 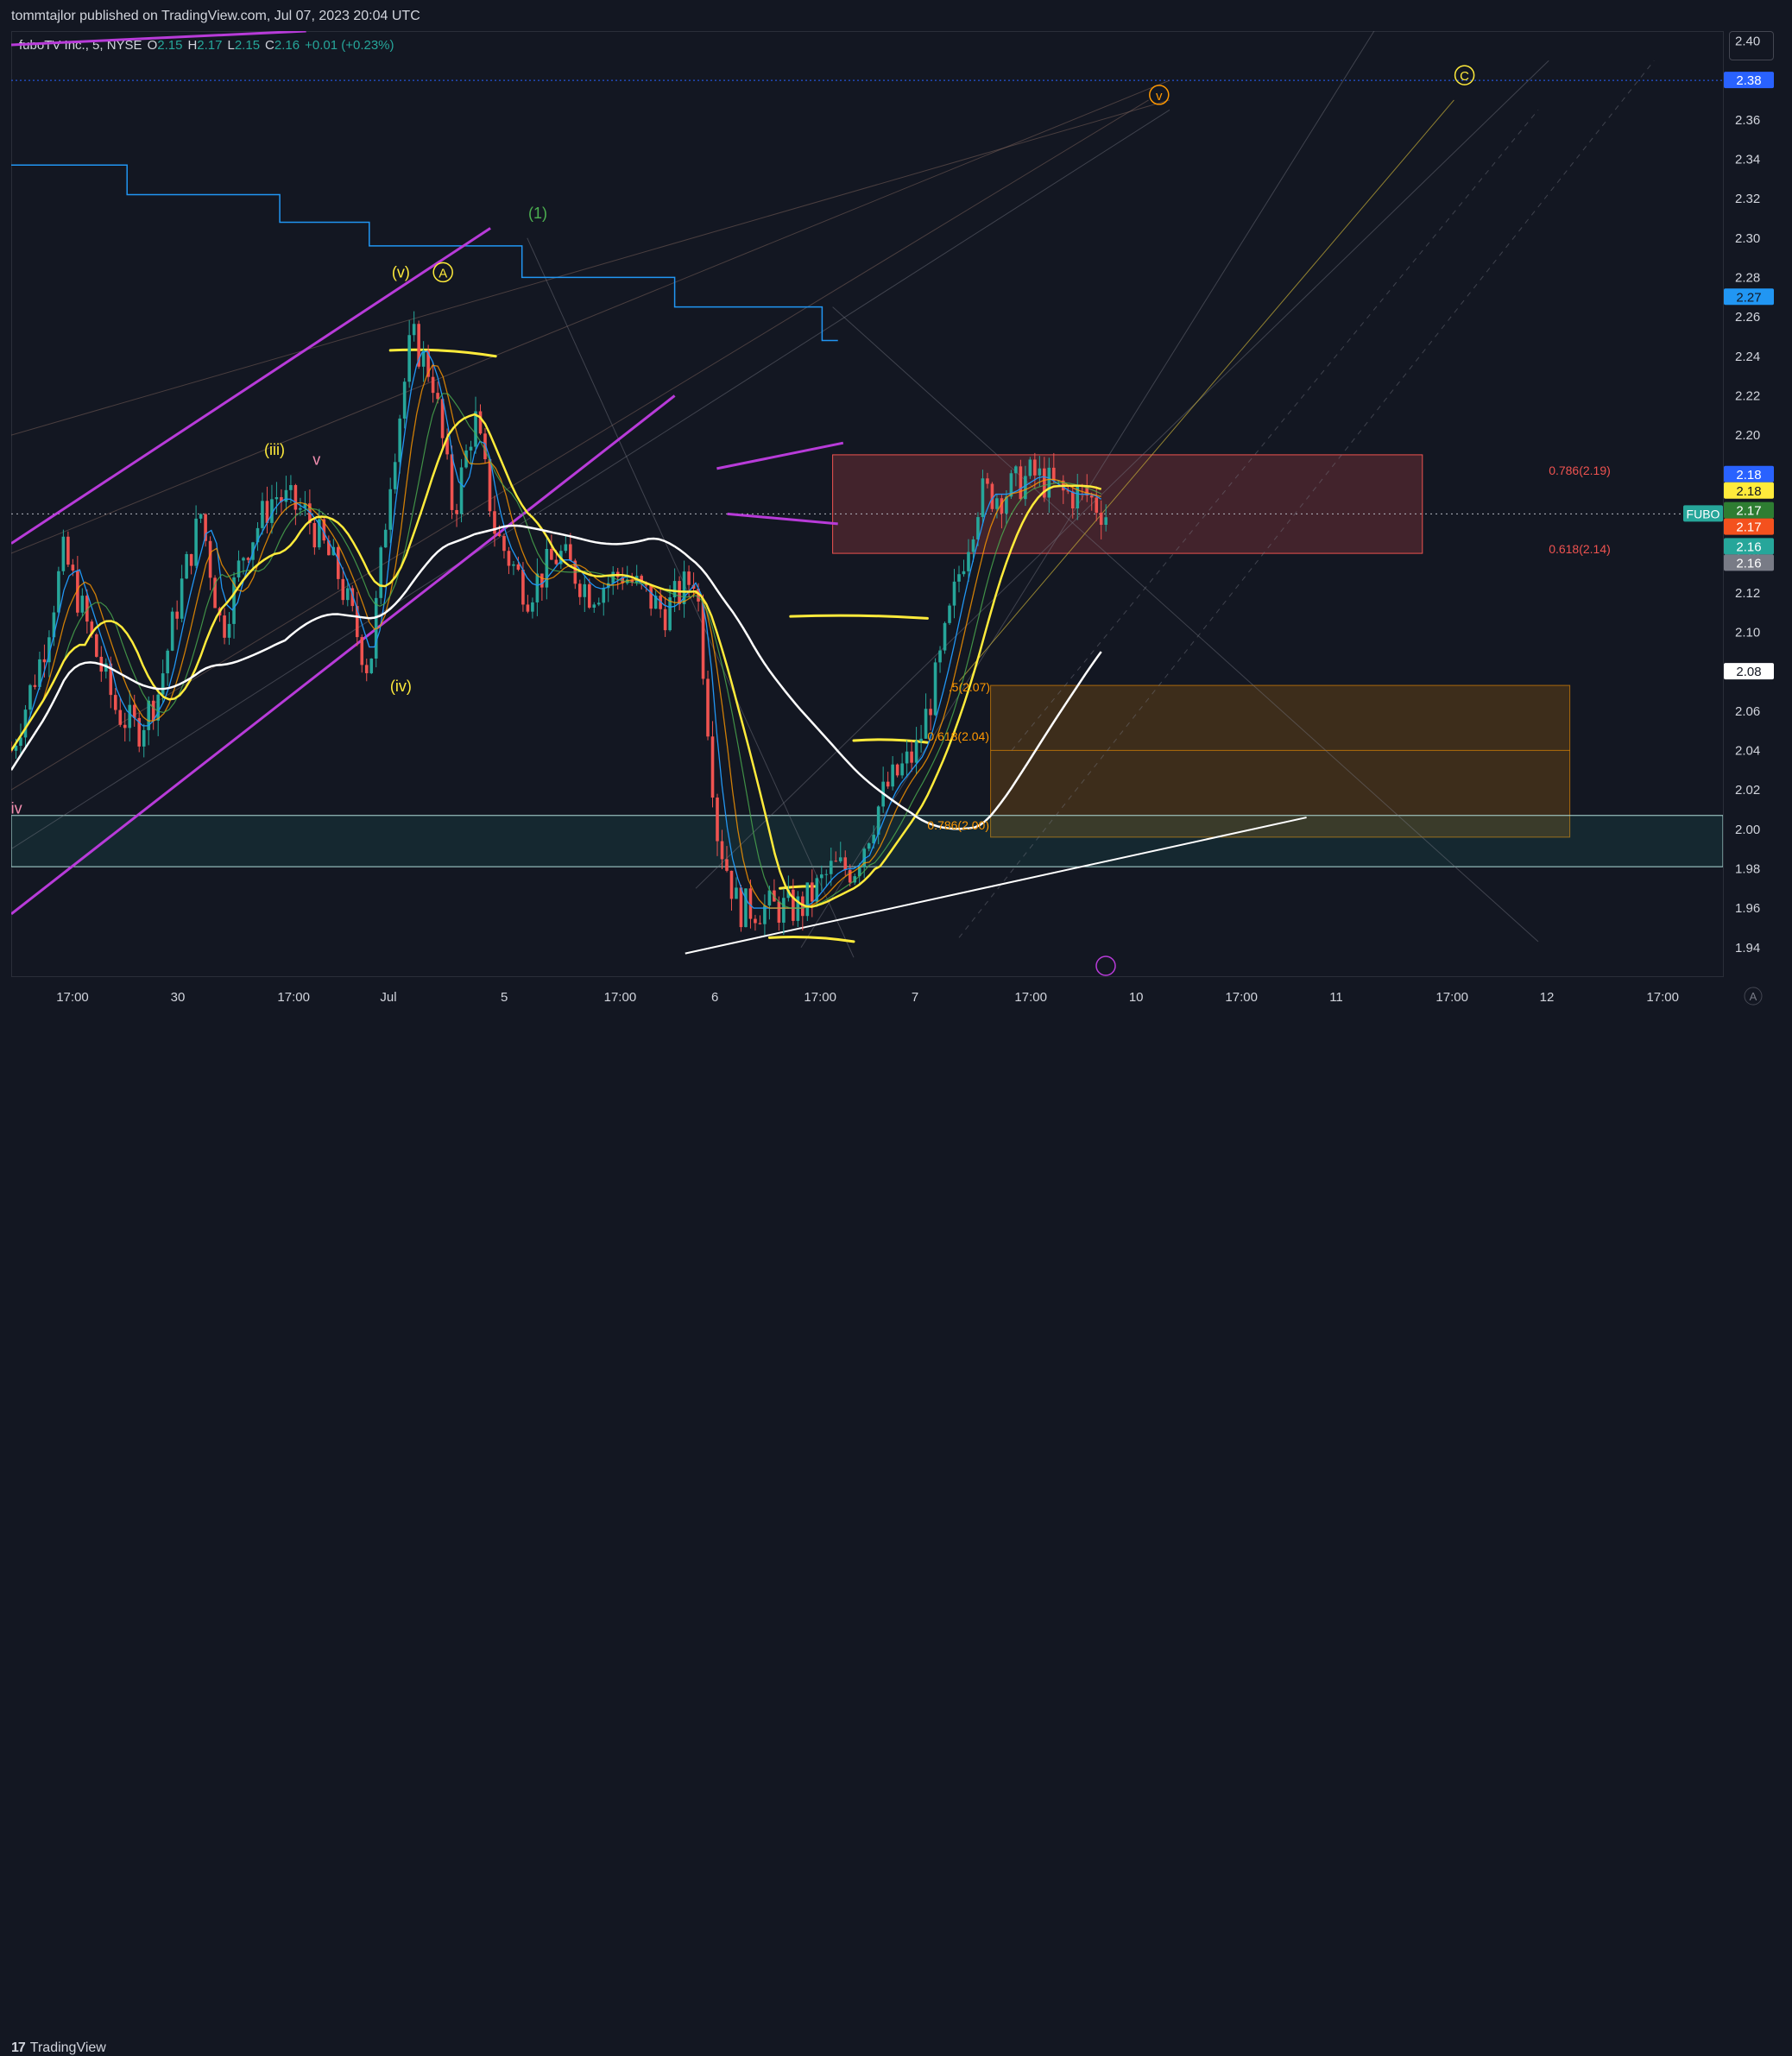 What do you see at coordinates (192, 45) in the screenshot?
I see `legend-high-label: H` at bounding box center [192, 45].